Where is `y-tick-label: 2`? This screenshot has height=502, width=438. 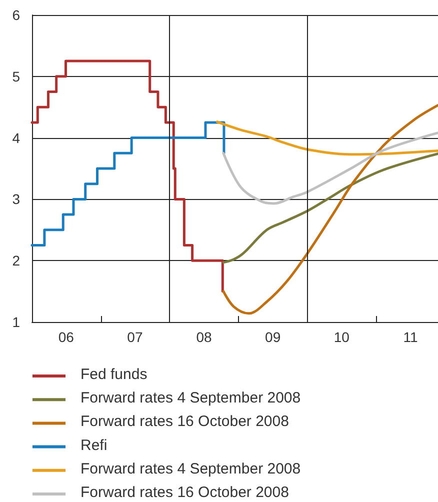 y-tick-label: 2 is located at coordinates (16, 260).